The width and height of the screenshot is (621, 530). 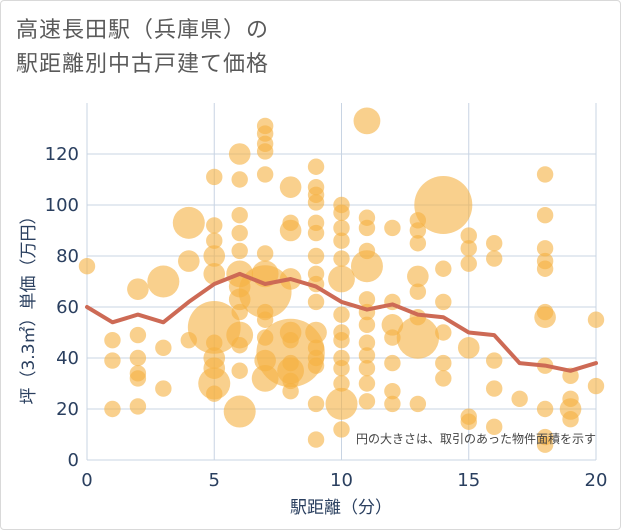 What do you see at coordinates (341, 508) in the screenshot?
I see `x-axis-title: 駅距離（分）` at bounding box center [341, 508].